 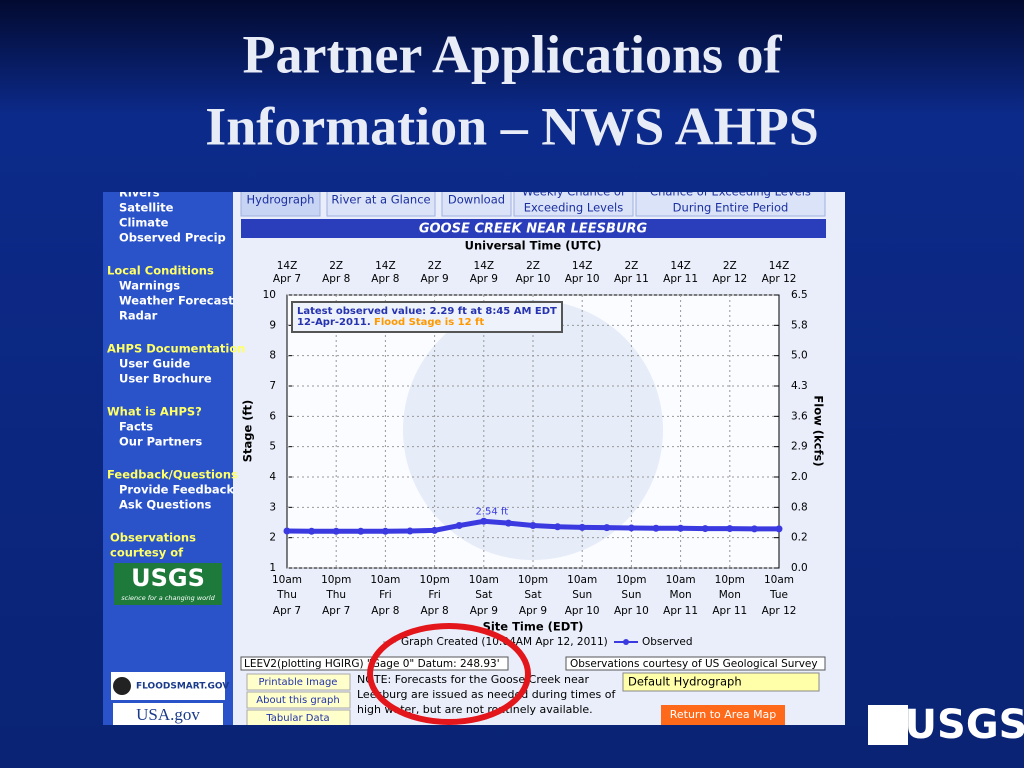 I want to click on tab-label: Hydrograph, so click(x=281, y=200).